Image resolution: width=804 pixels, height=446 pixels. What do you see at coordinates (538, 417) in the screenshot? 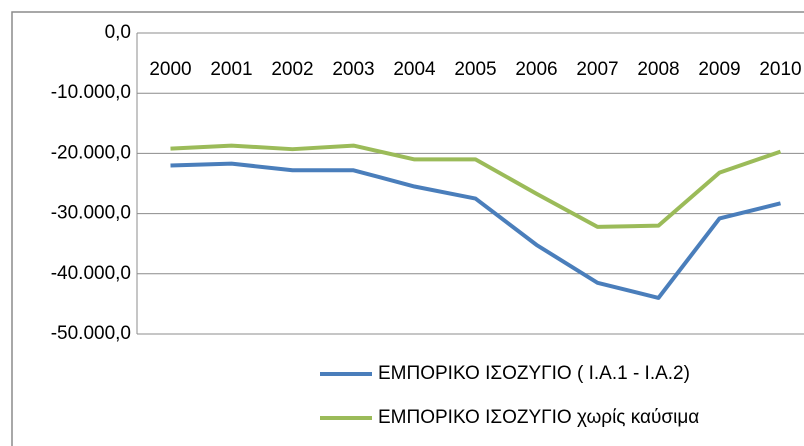
I see `legend-label: ΕΜΠΟΡΙΚΟ ΙΣΟΖΥΓΙΟ χωρίς καύσιμα` at bounding box center [538, 417].